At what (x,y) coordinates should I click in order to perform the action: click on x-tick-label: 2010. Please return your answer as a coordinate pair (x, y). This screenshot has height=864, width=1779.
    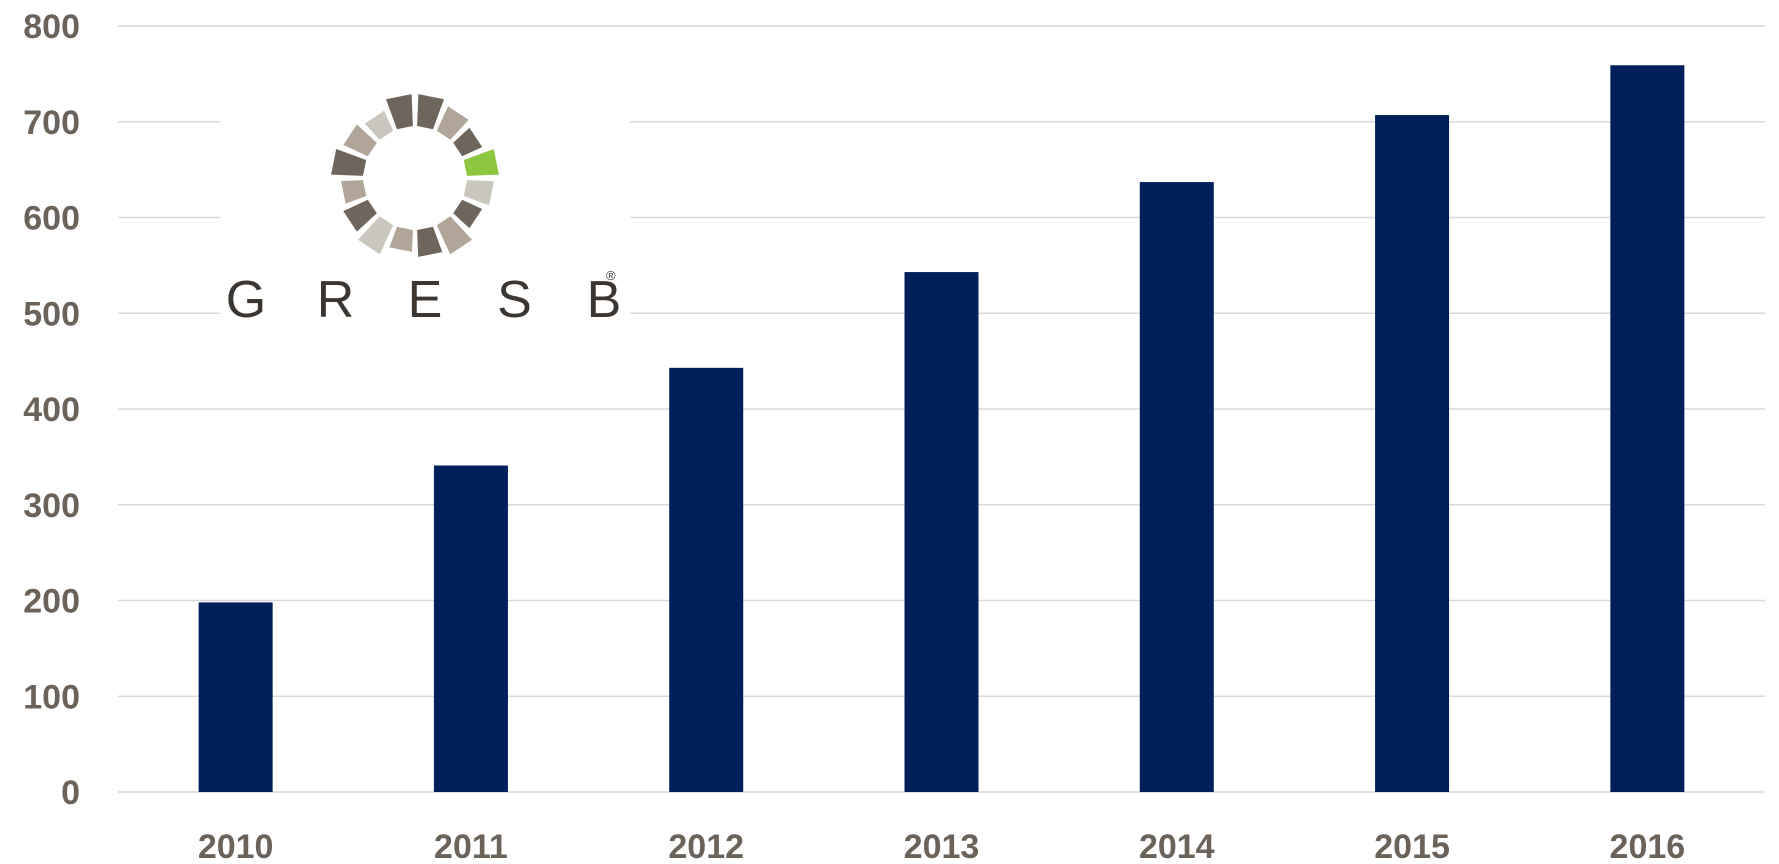
    Looking at the image, I should click on (236, 846).